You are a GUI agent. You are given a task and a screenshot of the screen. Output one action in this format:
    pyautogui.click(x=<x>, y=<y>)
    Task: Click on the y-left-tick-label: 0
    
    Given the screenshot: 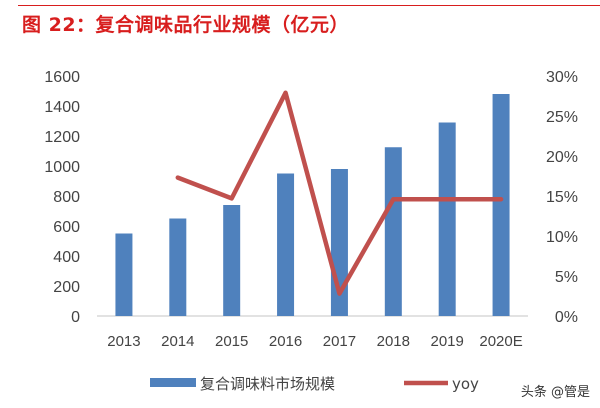 What is the action you would take?
    pyautogui.click(x=75, y=317)
    